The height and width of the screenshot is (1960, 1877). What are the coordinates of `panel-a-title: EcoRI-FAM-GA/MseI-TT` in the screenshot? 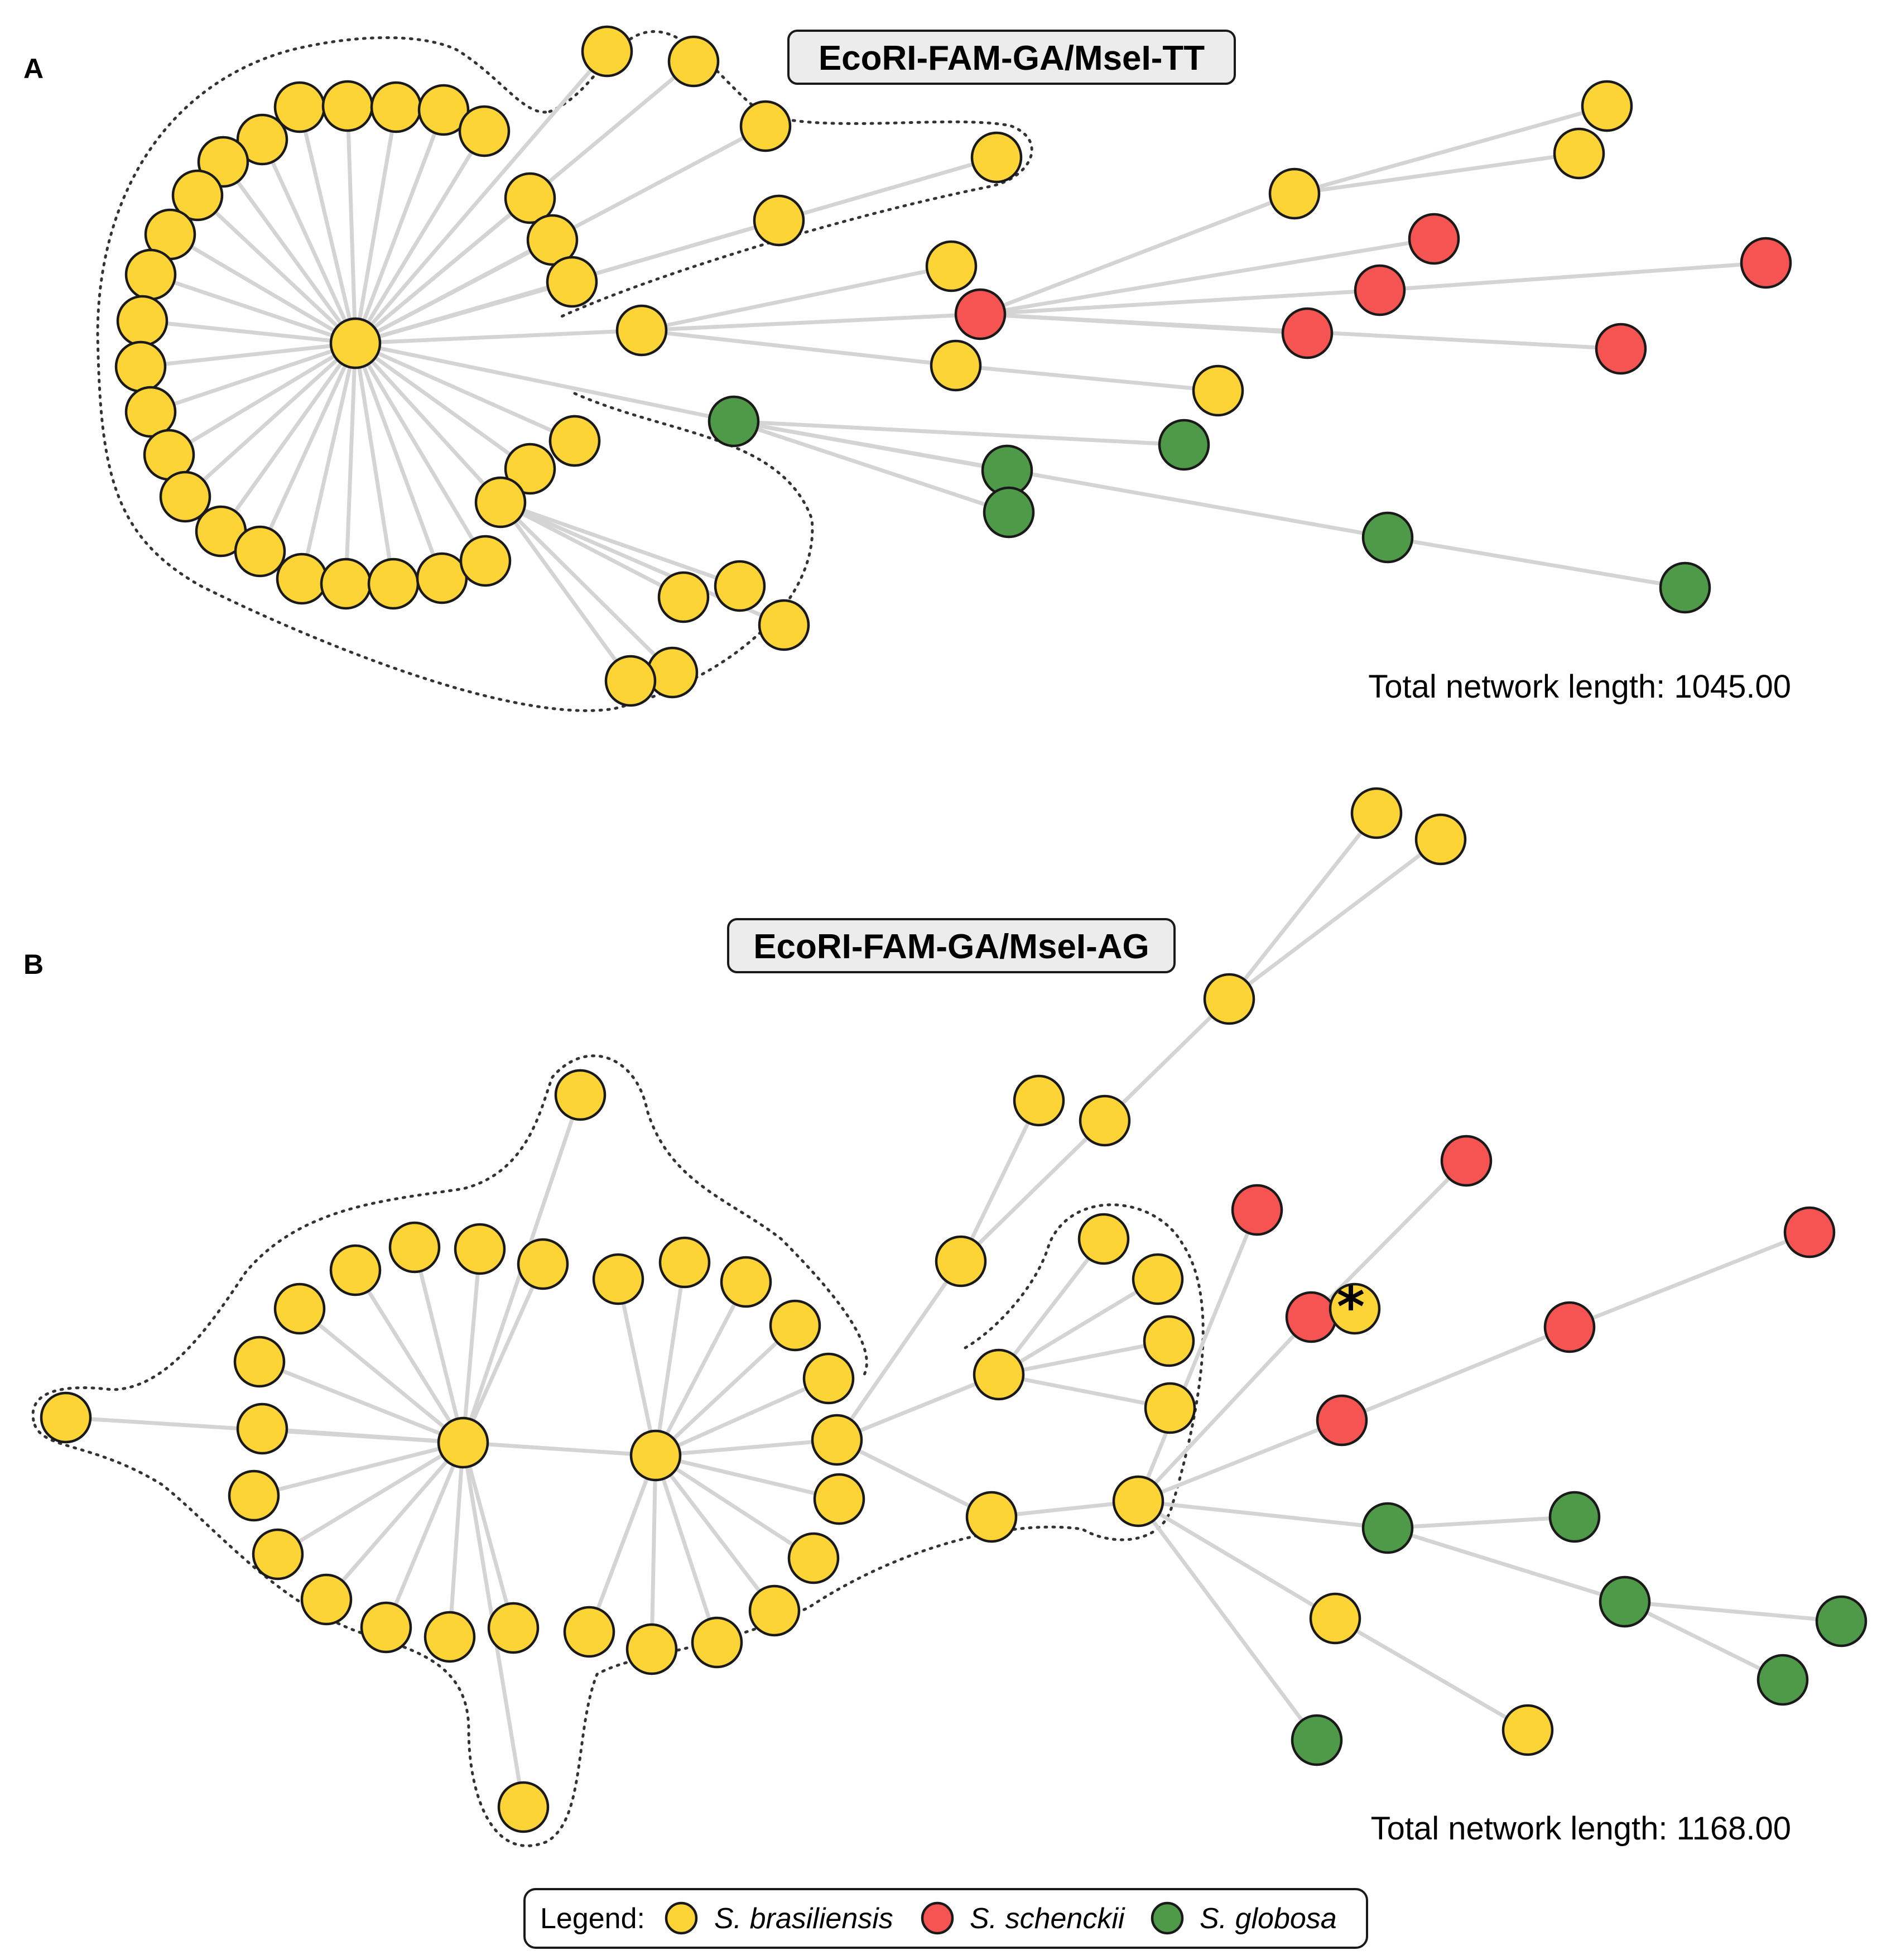 It's located at (1012, 58).